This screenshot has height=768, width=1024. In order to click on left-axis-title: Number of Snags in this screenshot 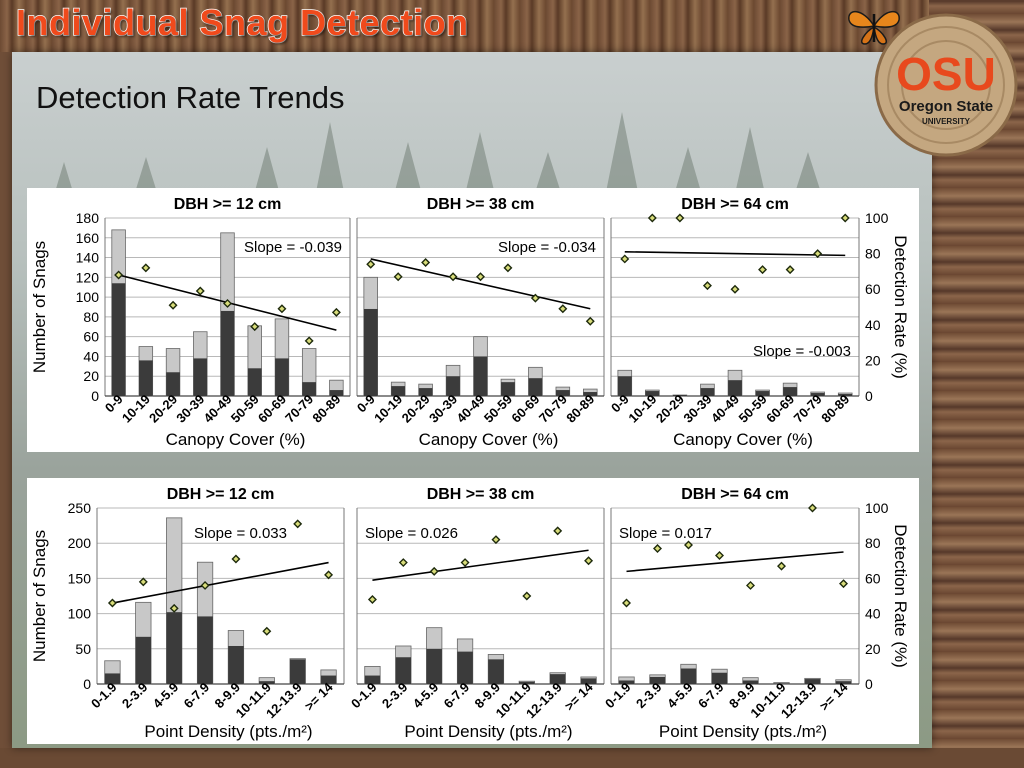, I will do `click(39, 596)`.